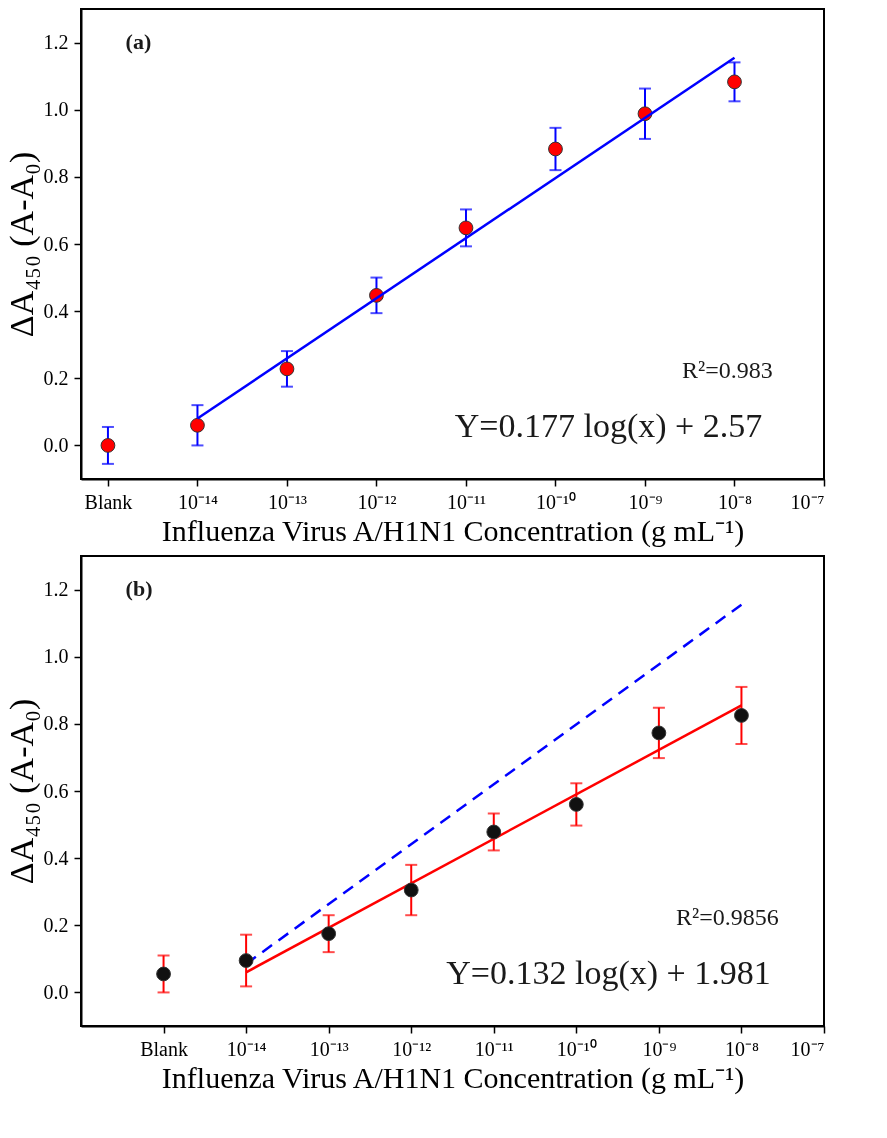 Image resolution: width=887 pixels, height=1138 pixels. What do you see at coordinates (727, 369) in the screenshot?
I see `annotation: R²=0.983` at bounding box center [727, 369].